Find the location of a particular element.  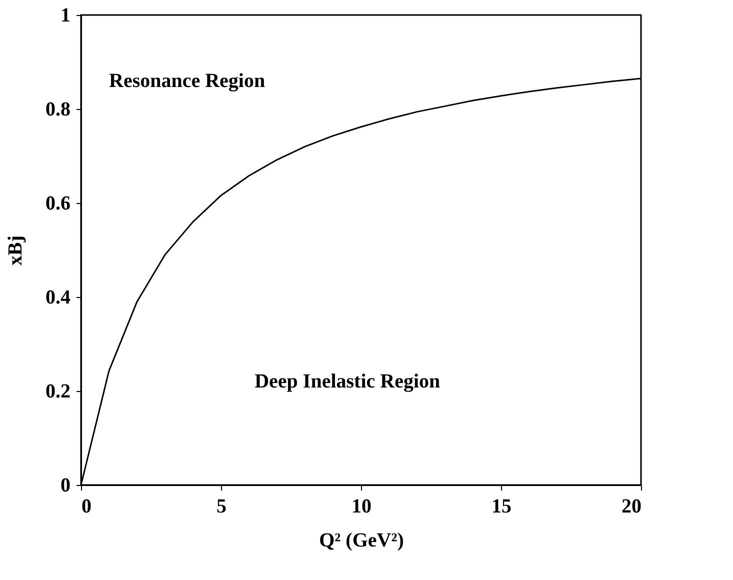

annotation: Deep Inelastic Region is located at coordinates (347, 381).